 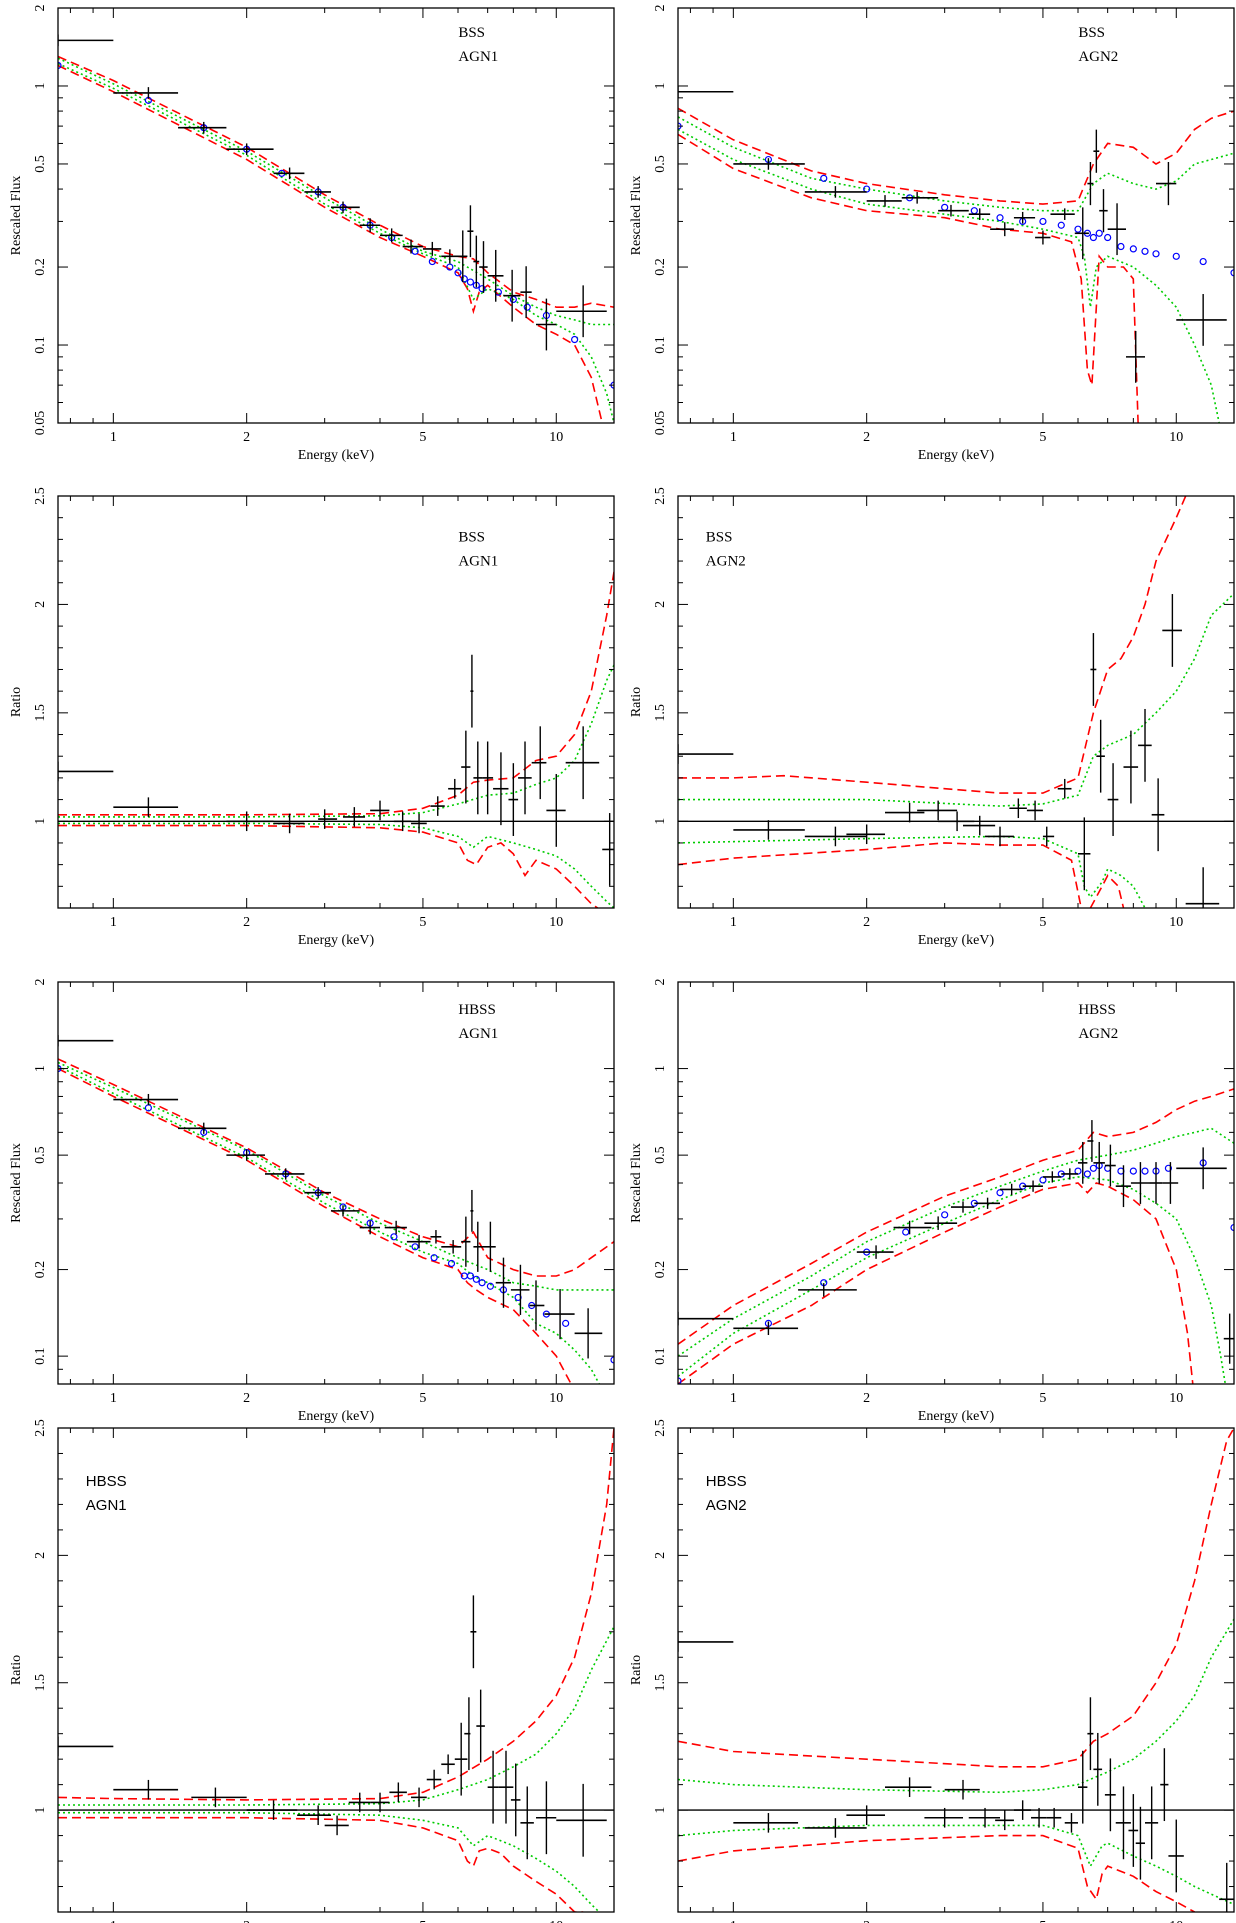 I want to click on y-axis-label: Rescaled Flux, so click(x=16, y=216).